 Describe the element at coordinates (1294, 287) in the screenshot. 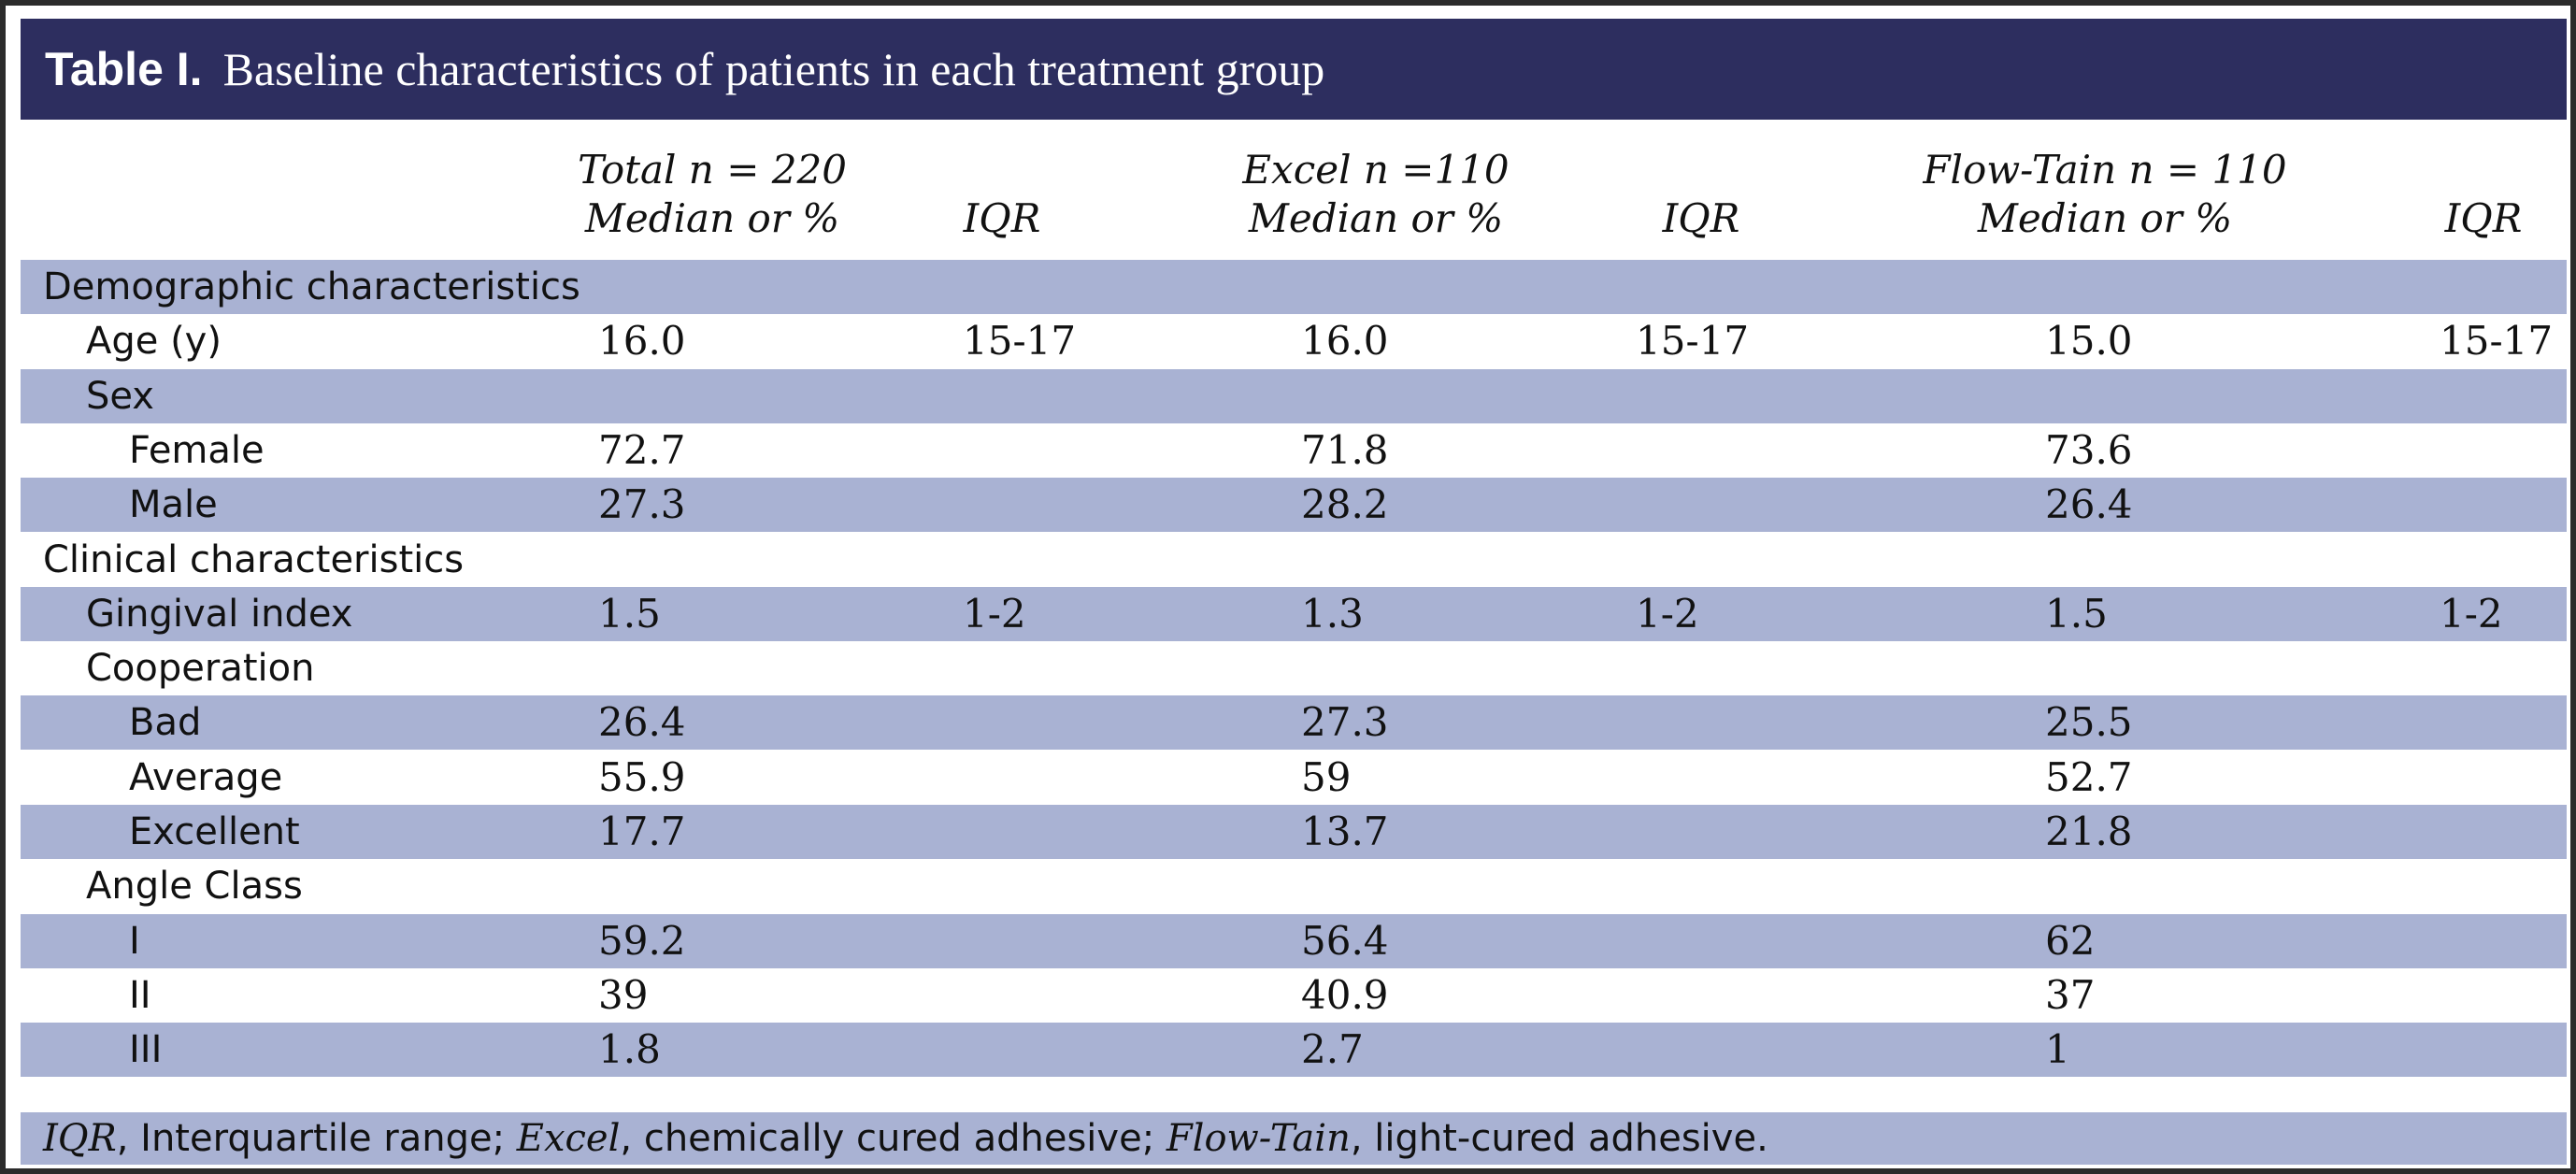

I see `table-row: Demographic characteristics` at that location.